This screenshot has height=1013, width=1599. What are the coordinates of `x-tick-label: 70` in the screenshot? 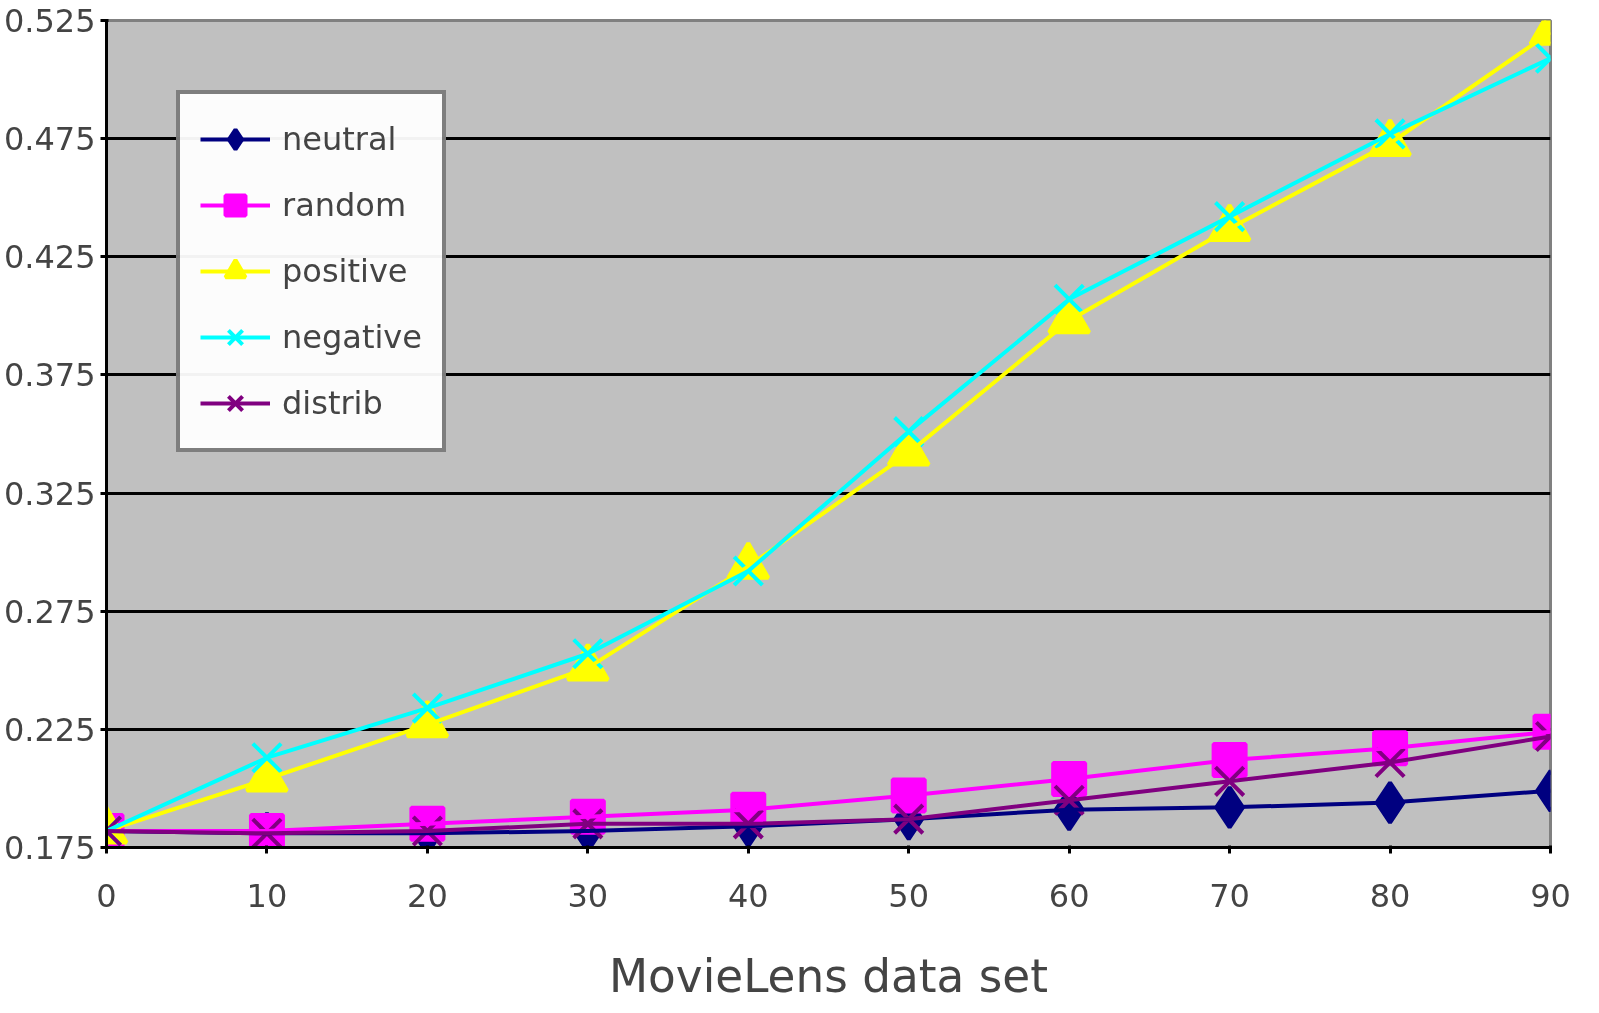 It's located at (1229, 895).